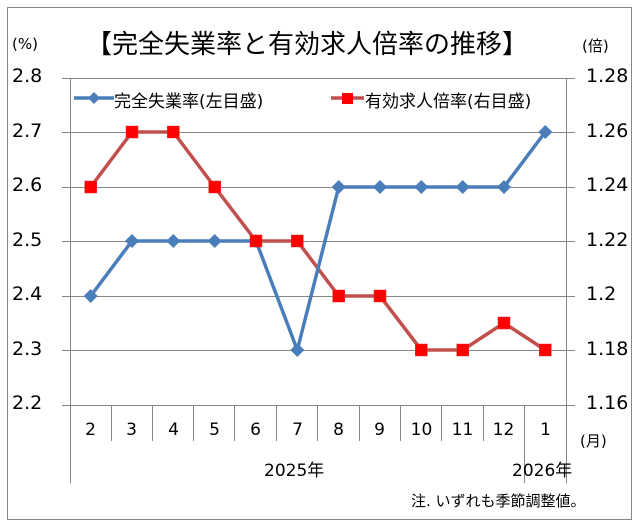  I want to click on x-category: 10, so click(421, 430).